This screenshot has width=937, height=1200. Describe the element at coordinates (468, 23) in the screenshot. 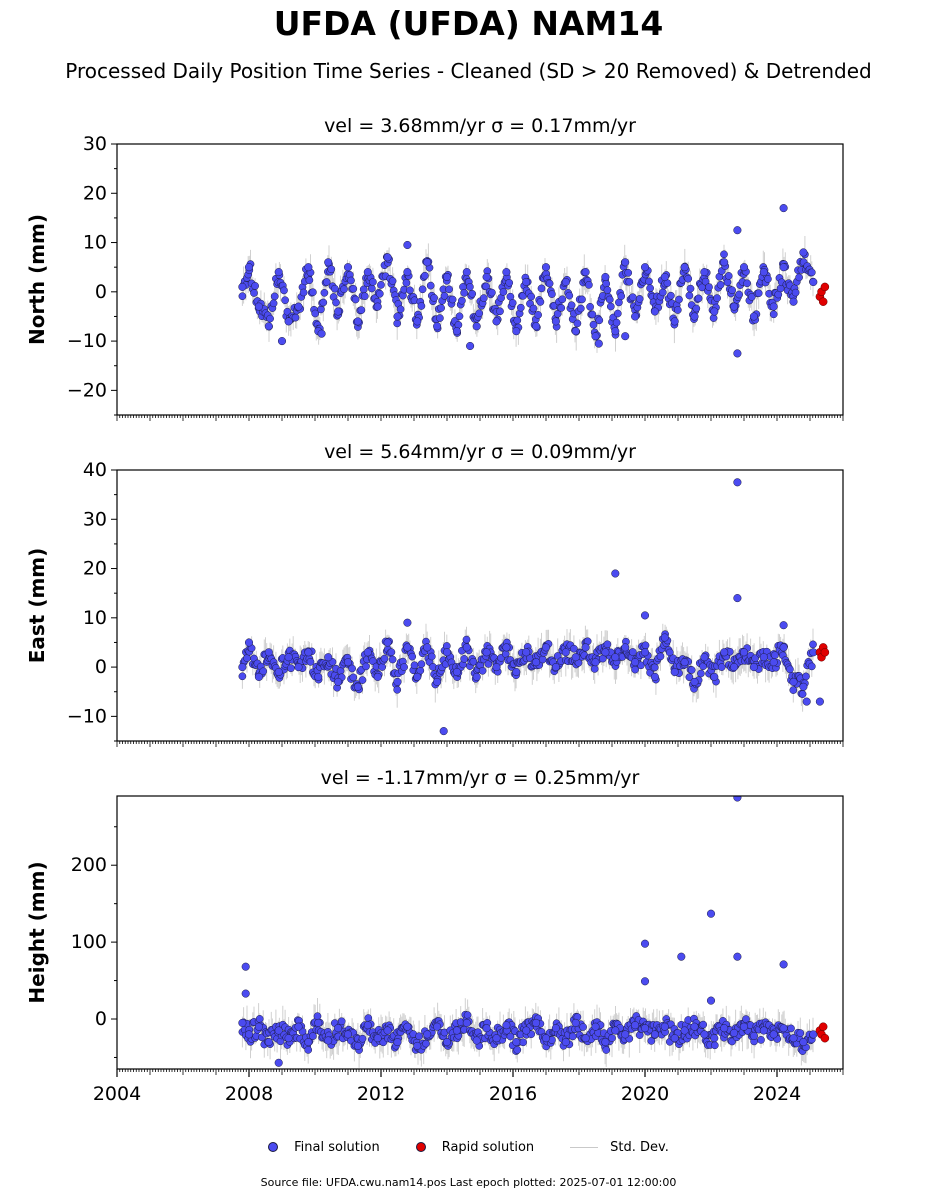

I see `page-title: UFDA (UFDA) NAM14` at that location.